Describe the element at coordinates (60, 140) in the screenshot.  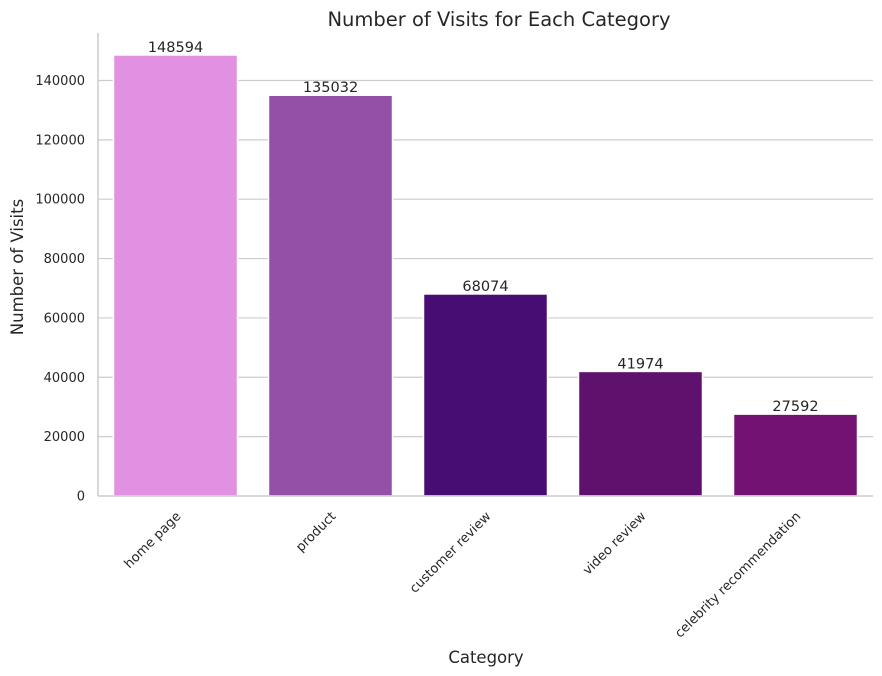
I see `y-tick-label: 120000` at that location.